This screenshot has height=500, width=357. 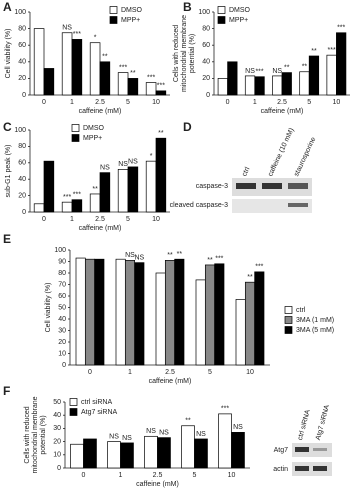 What do you see at coordinates (62, 261) in the screenshot?
I see `y-tick-label: 90` at bounding box center [62, 261].